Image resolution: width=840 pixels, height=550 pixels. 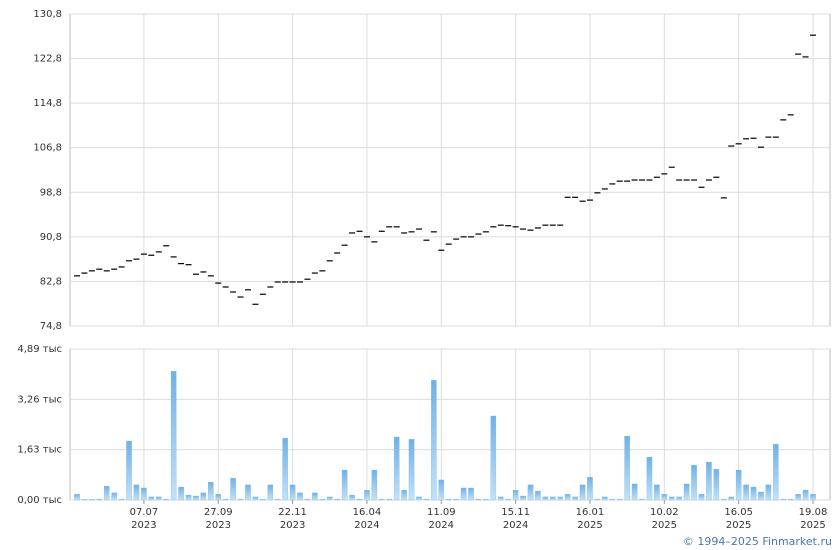 What do you see at coordinates (813, 512) in the screenshot?
I see `x-tick-label-line: 19.08` at bounding box center [813, 512].